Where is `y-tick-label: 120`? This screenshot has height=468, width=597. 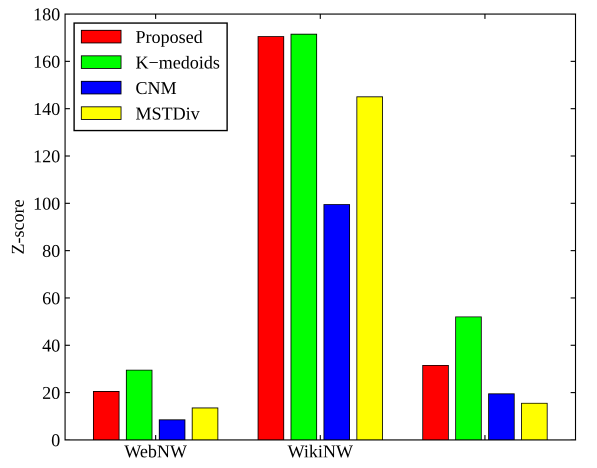
y-tick-label: 120 is located at coordinates (47, 156).